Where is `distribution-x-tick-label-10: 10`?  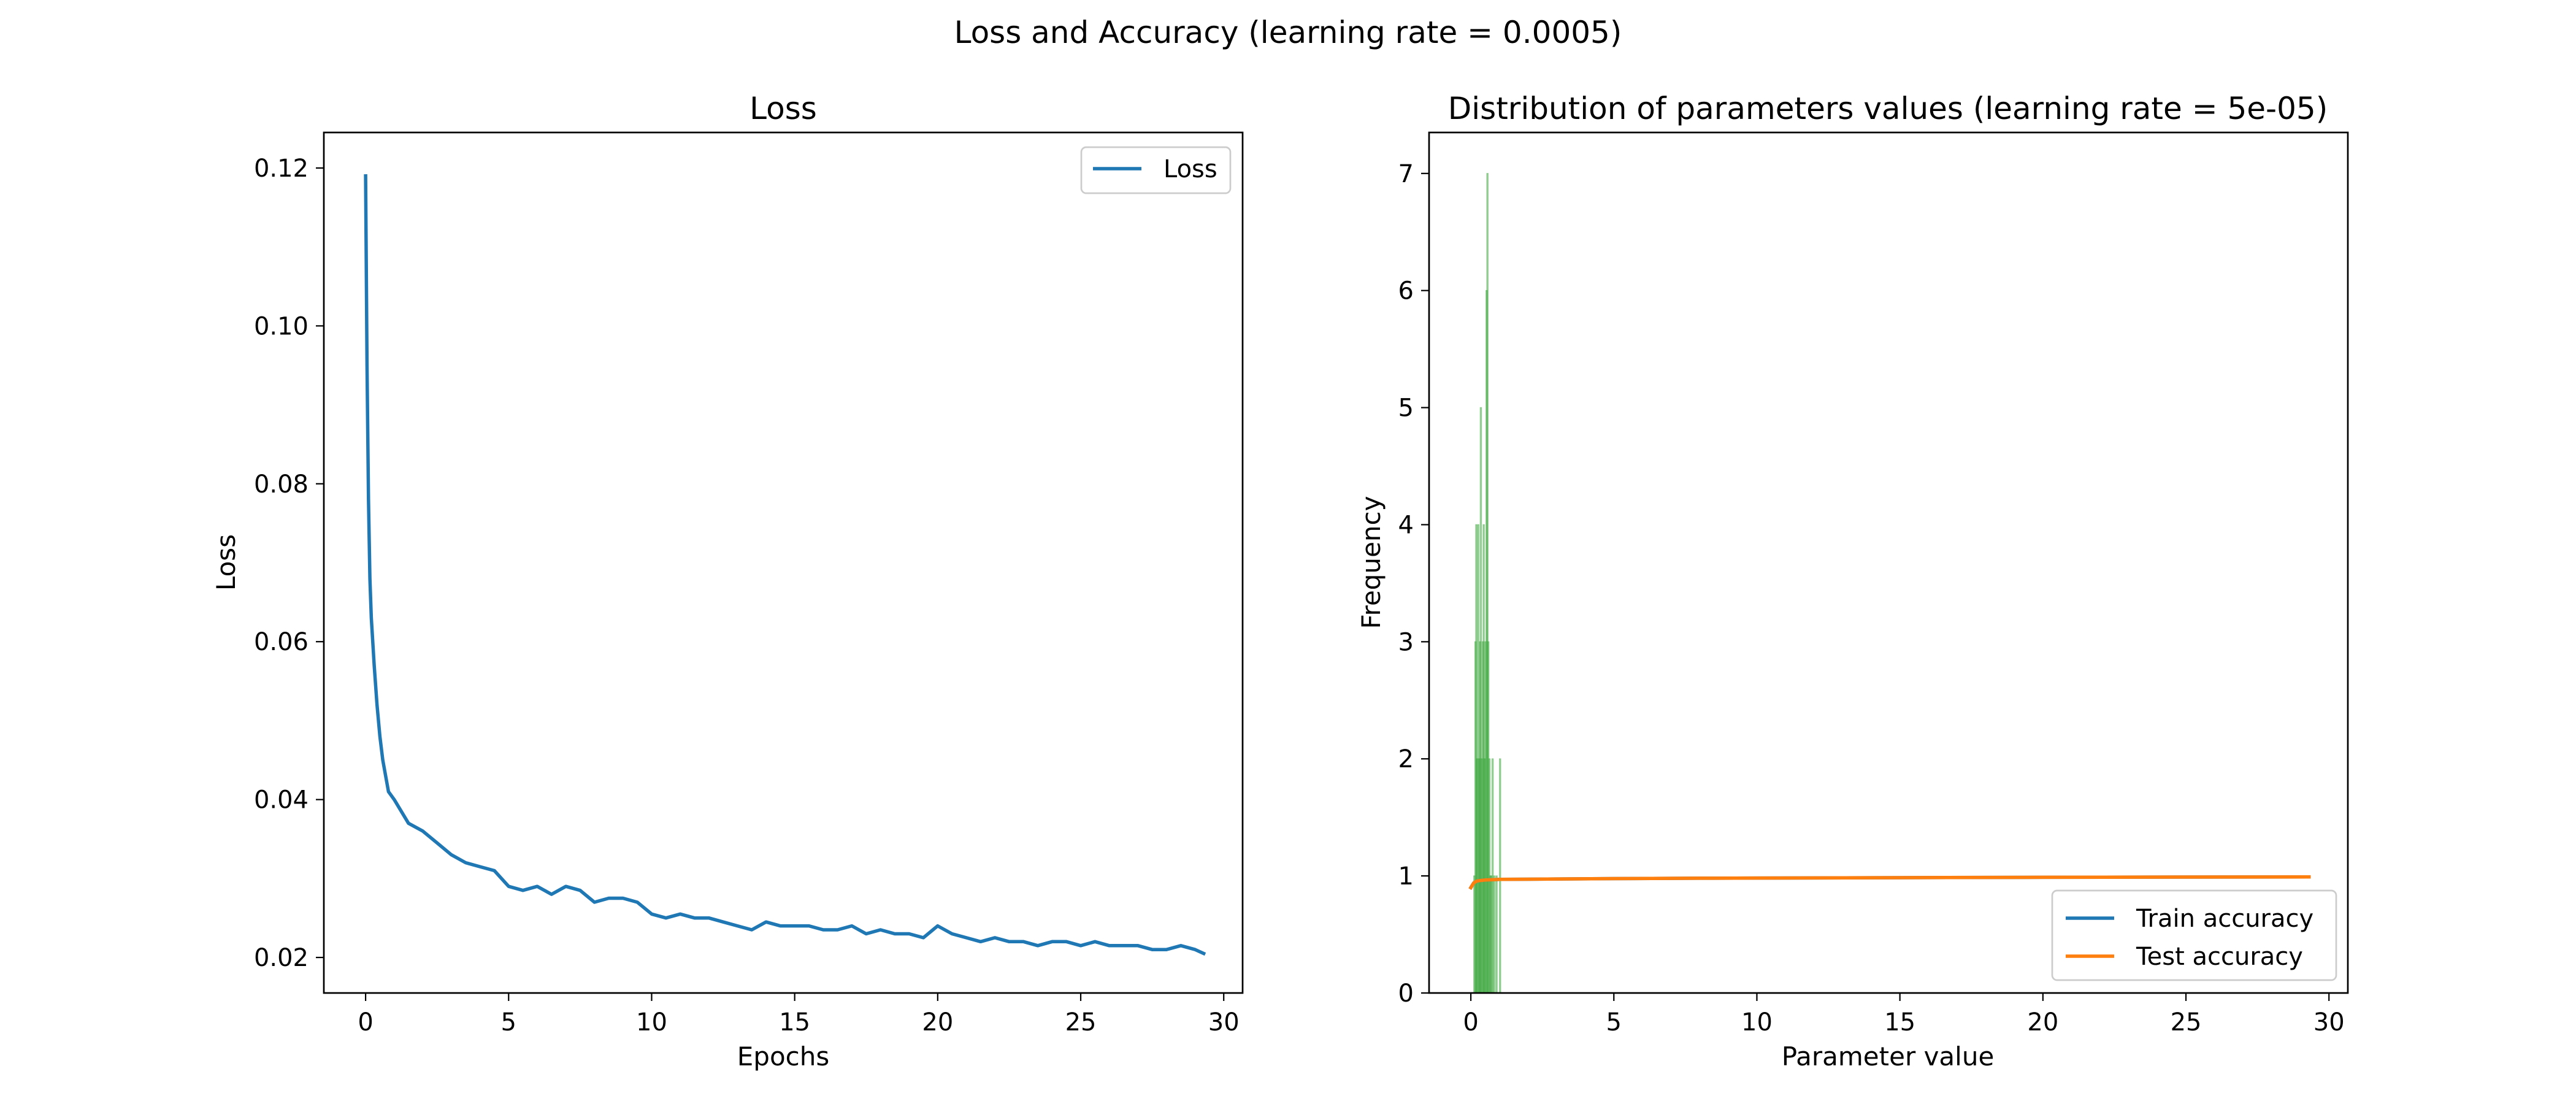 distribution-x-tick-label-10: 10 is located at coordinates (1757, 1022).